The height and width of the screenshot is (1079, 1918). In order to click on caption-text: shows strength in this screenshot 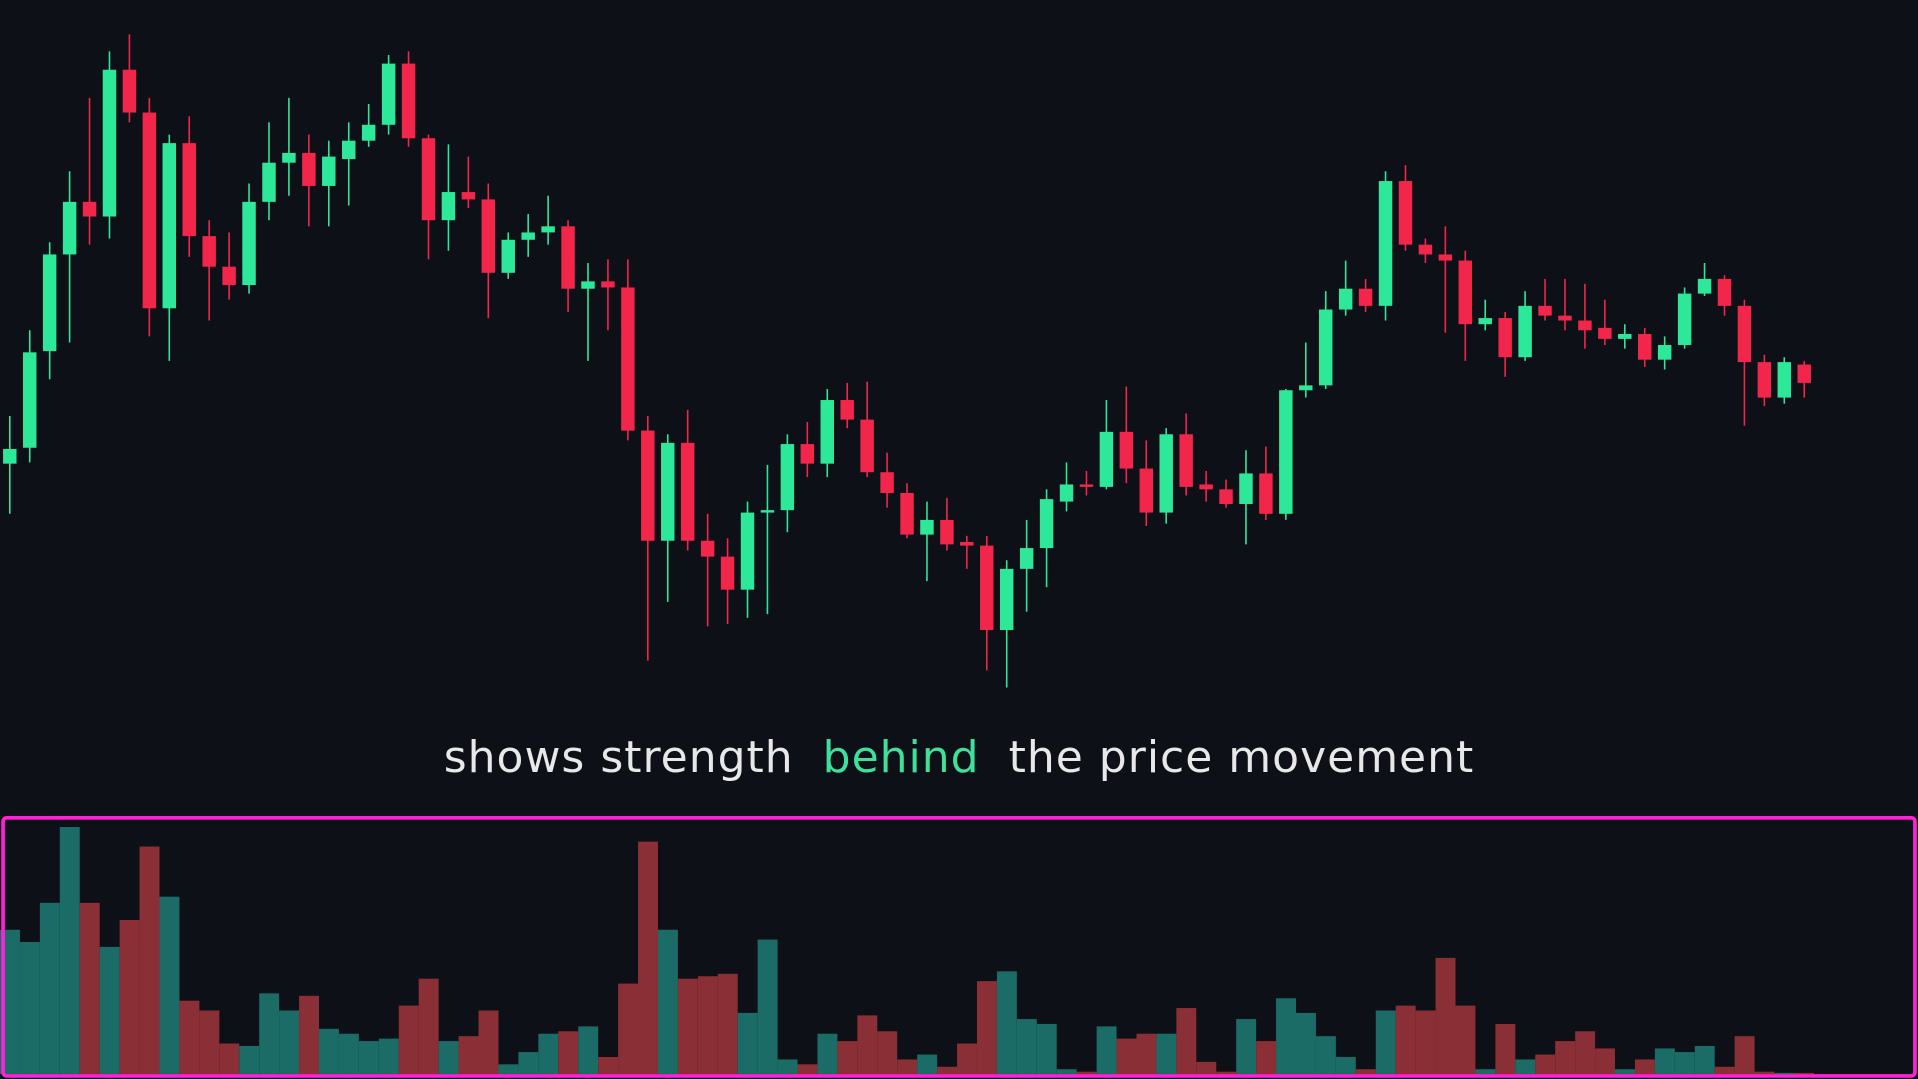, I will do `click(618, 757)`.